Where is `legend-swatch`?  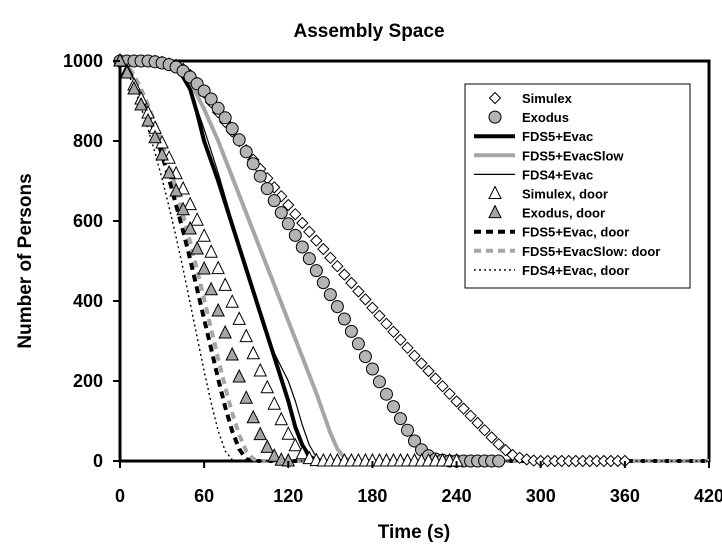 legend-swatch is located at coordinates (495, 117).